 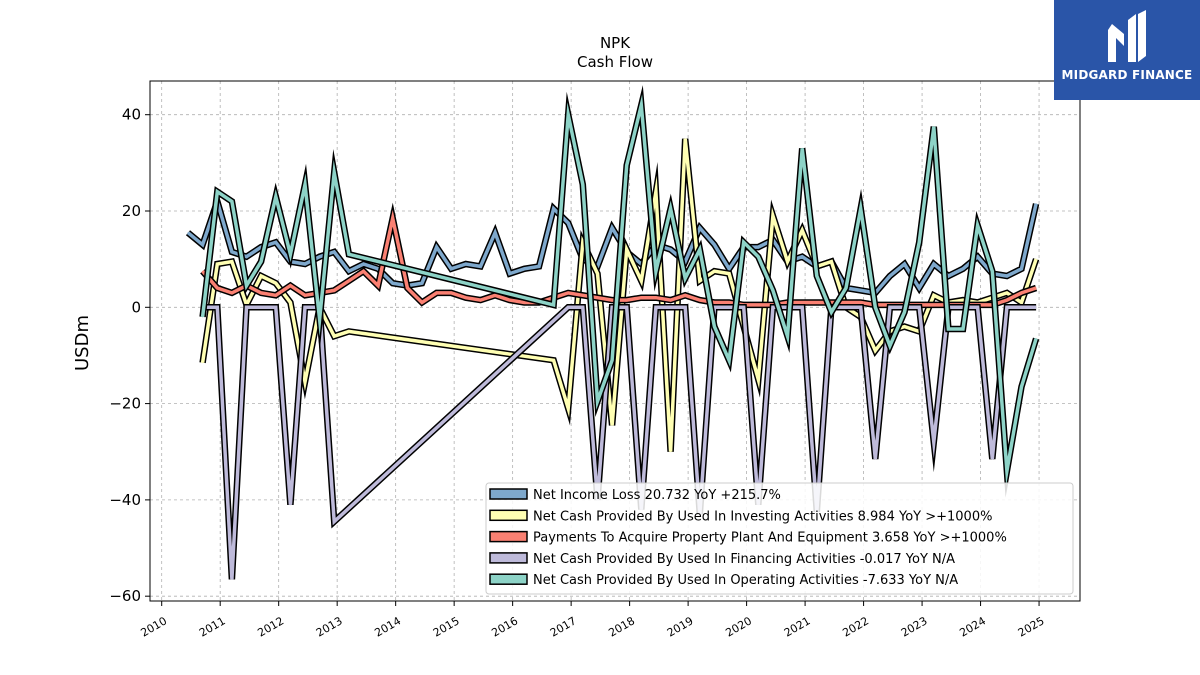 I want to click on x-tick-label: 2015, so click(x=446, y=626).